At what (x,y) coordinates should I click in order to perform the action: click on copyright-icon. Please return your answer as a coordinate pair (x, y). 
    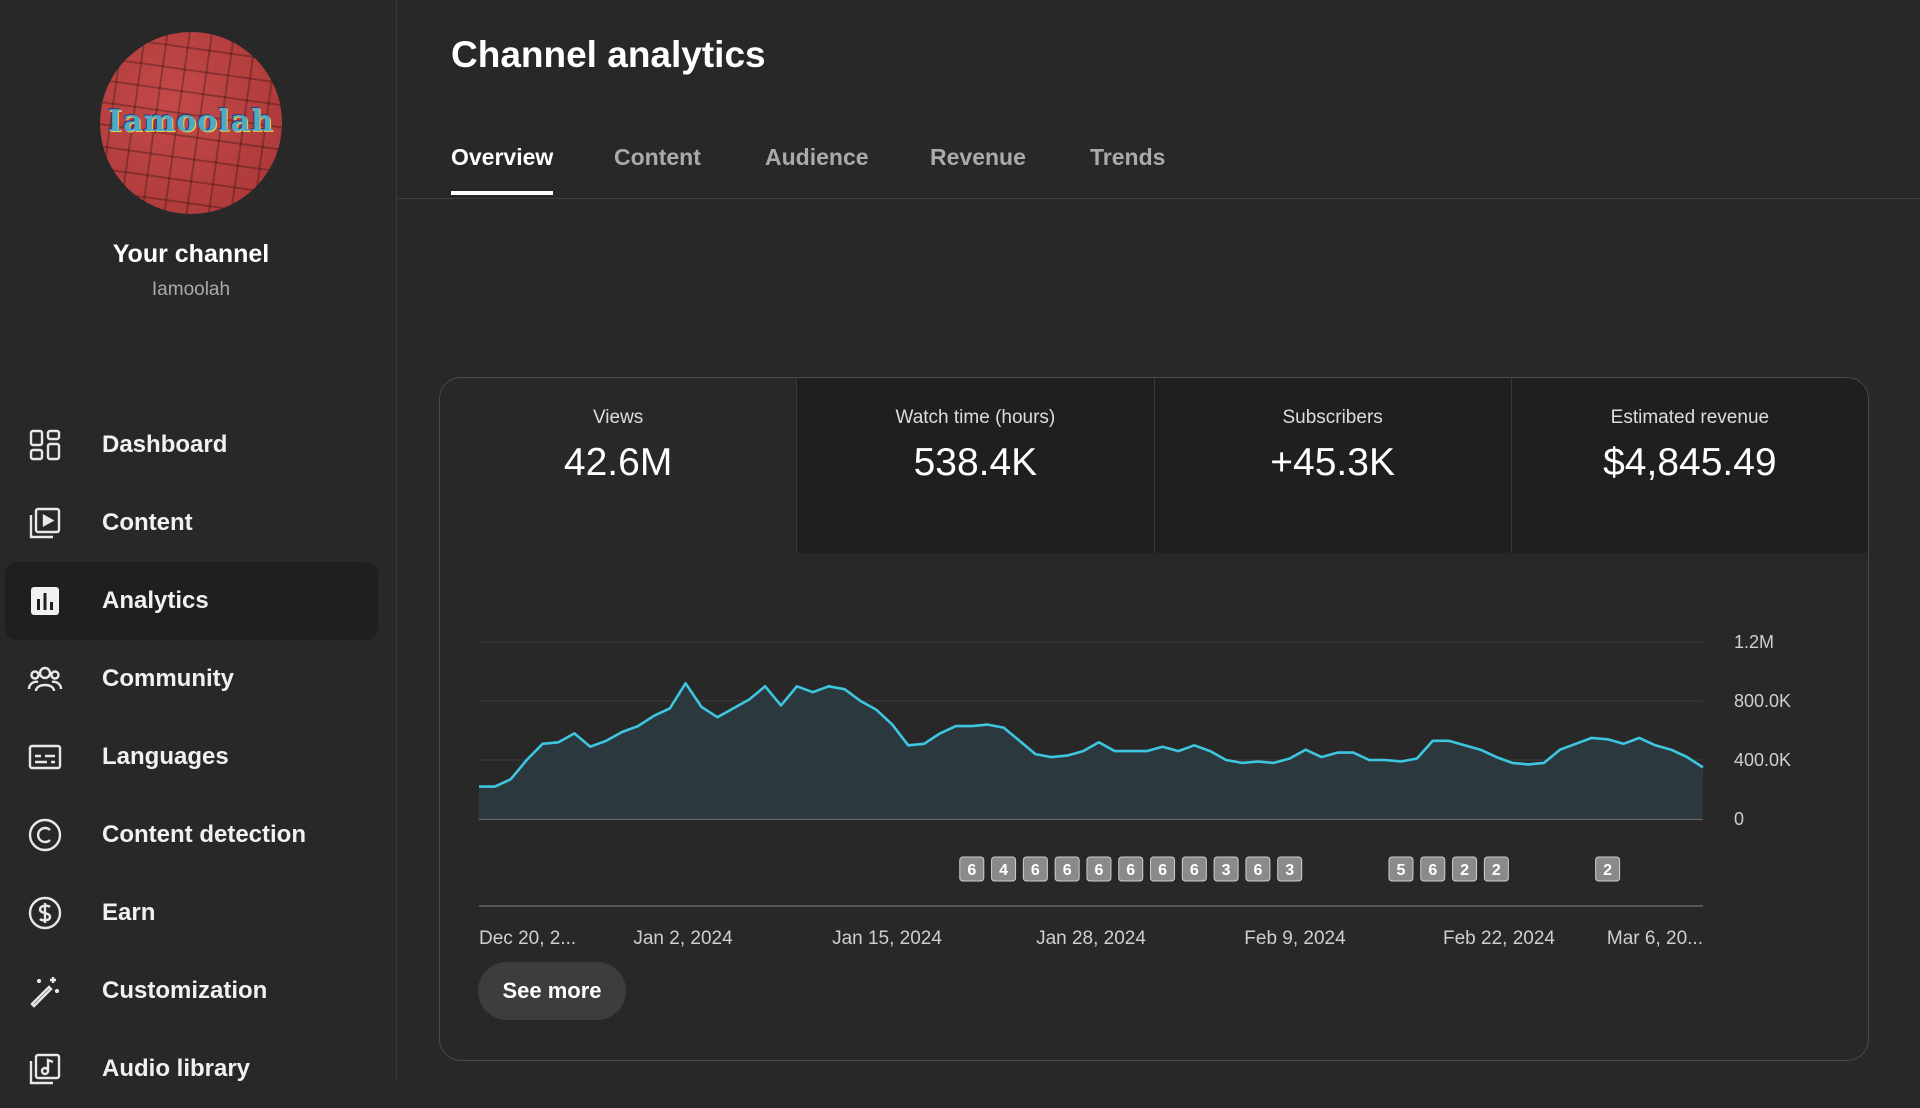
    Looking at the image, I should click on (45, 835).